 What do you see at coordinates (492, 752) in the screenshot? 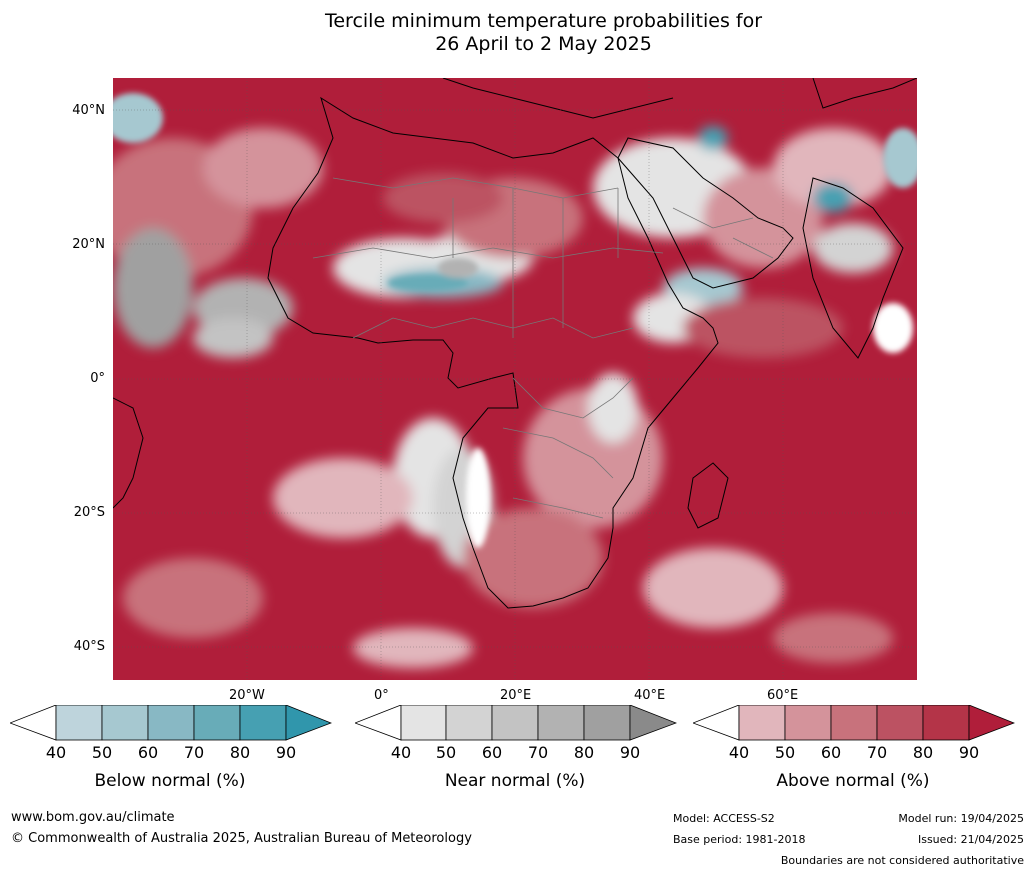
I see `colorbar-near-tick: 60` at bounding box center [492, 752].